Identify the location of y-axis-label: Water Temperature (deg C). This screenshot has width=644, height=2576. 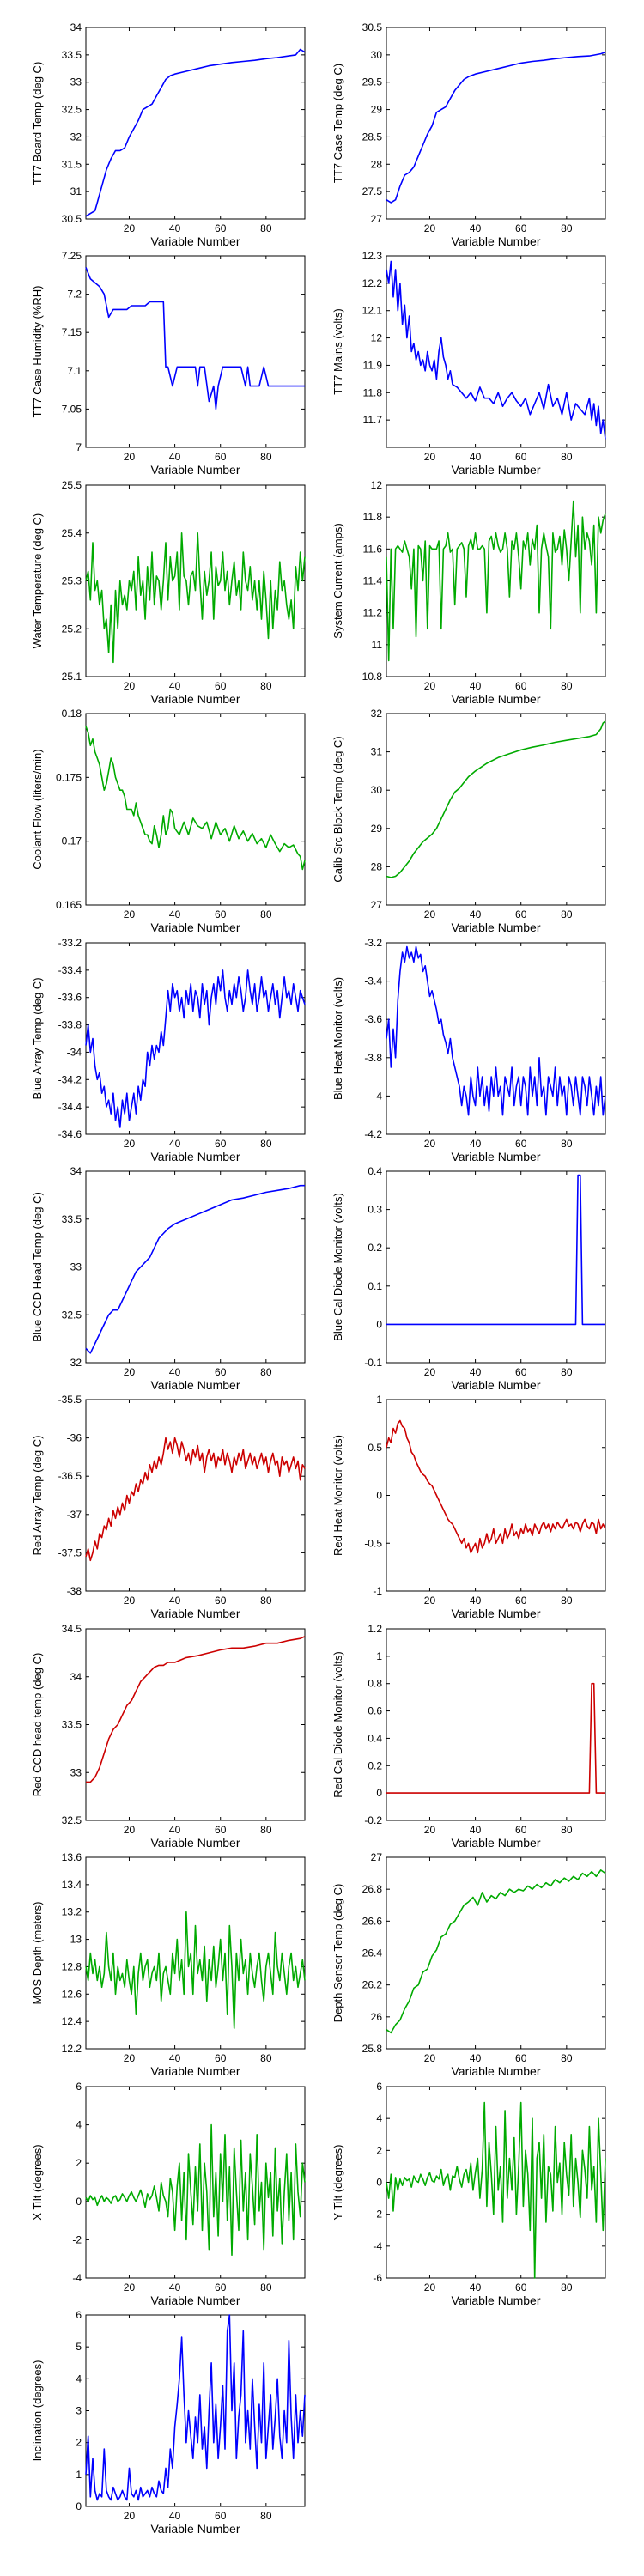
(37, 581).